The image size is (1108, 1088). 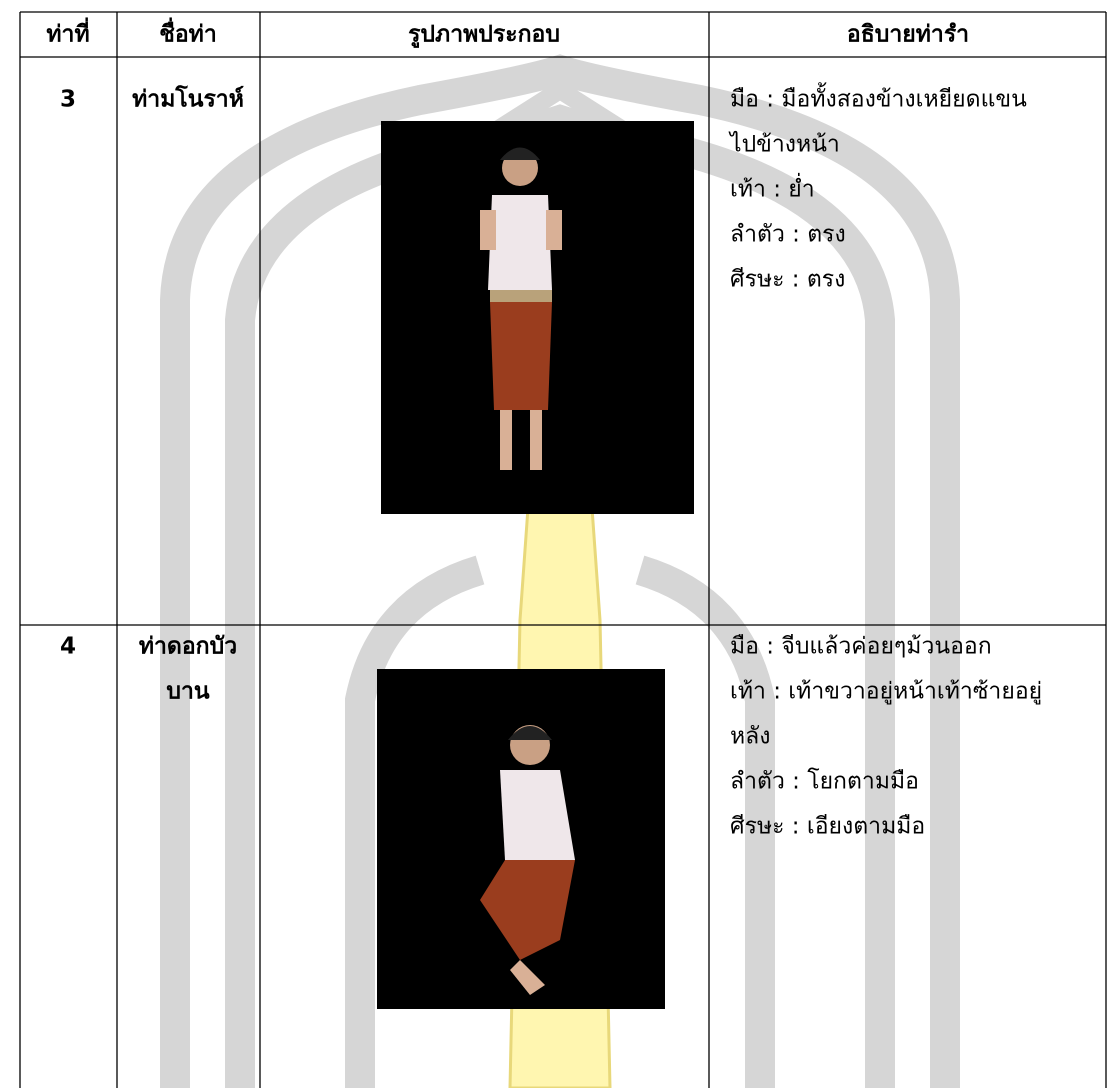 I want to click on pose-number: 4, so click(x=68, y=647).